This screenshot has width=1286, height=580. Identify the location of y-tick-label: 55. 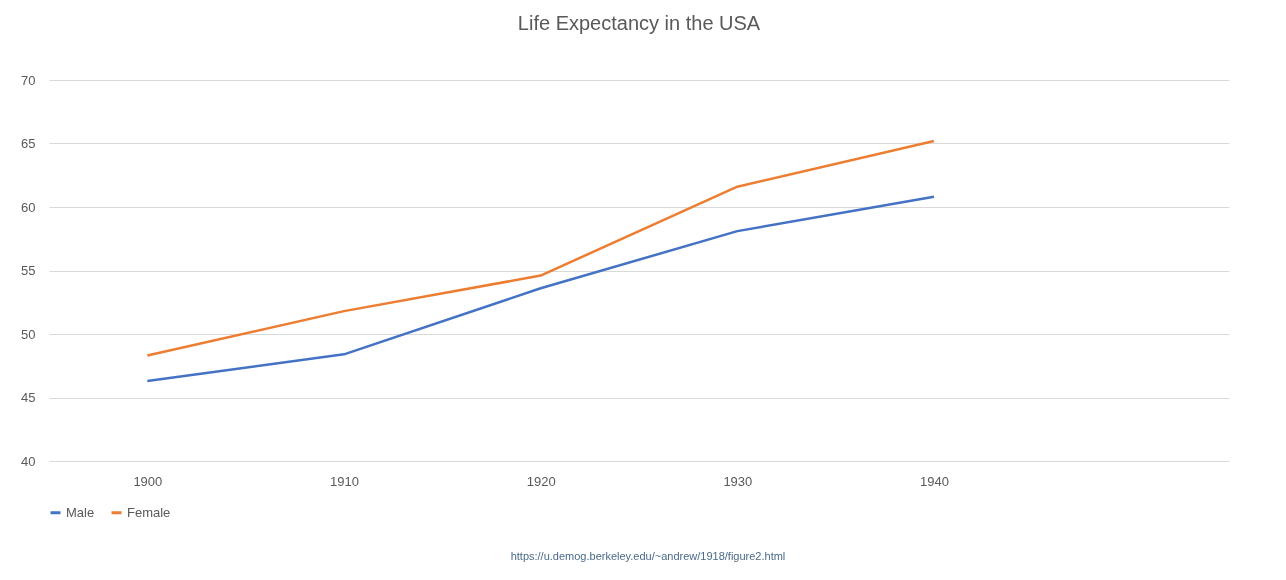
(28, 270).